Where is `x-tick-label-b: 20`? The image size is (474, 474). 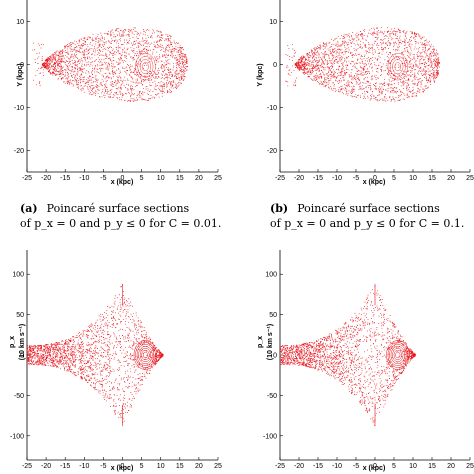
x-tick-label-b: 20 is located at coordinates (451, 178).